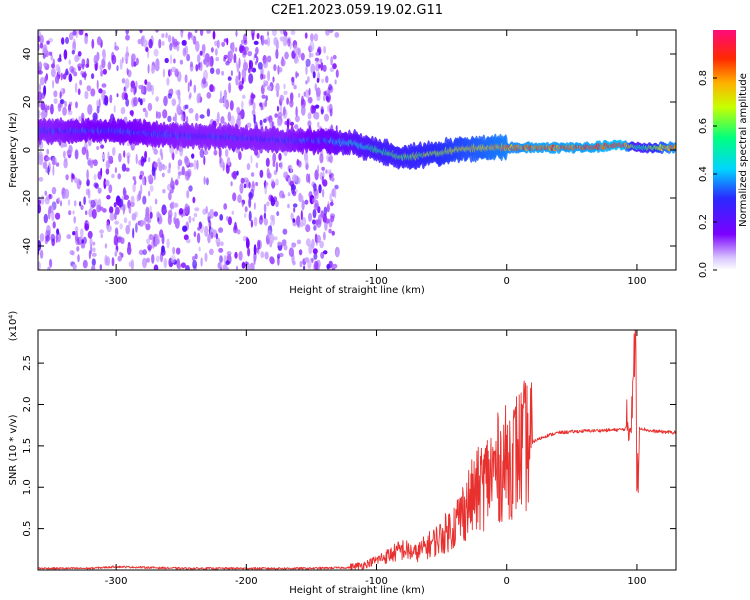 This screenshot has height=600, width=750. What do you see at coordinates (27, 102) in the screenshot?
I see `y-tick-label: 20` at bounding box center [27, 102].